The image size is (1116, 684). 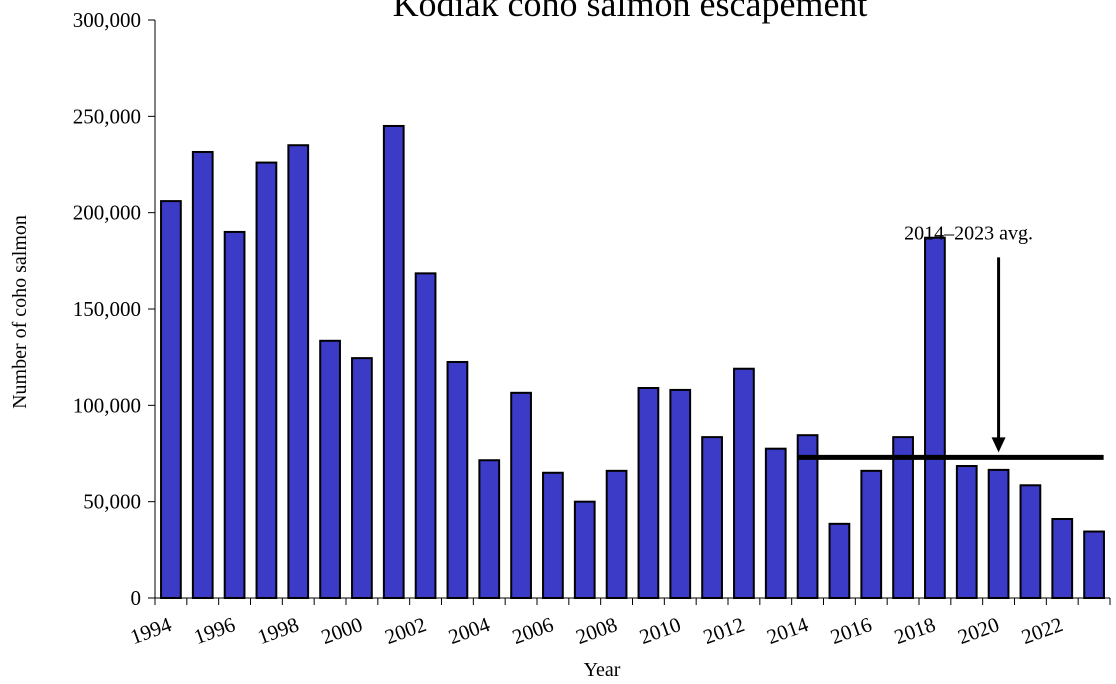 What do you see at coordinates (851, 630) in the screenshot?
I see `x-tick-label: 2016` at bounding box center [851, 630].